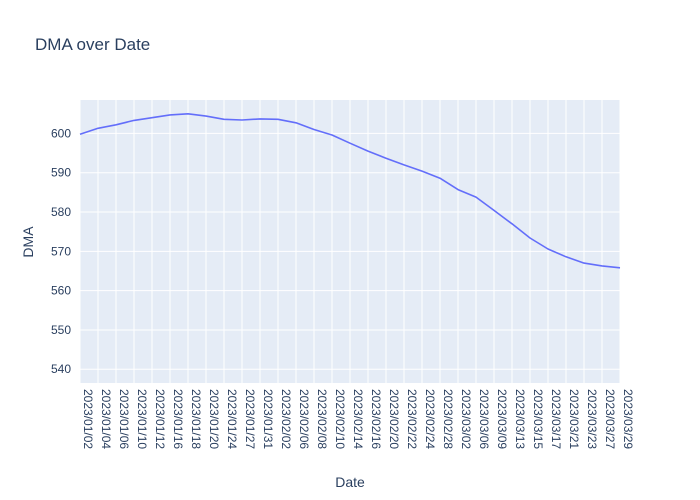 The image size is (700, 500). I want to click on x-tick-label: 2023/02/24, so click(430, 419).